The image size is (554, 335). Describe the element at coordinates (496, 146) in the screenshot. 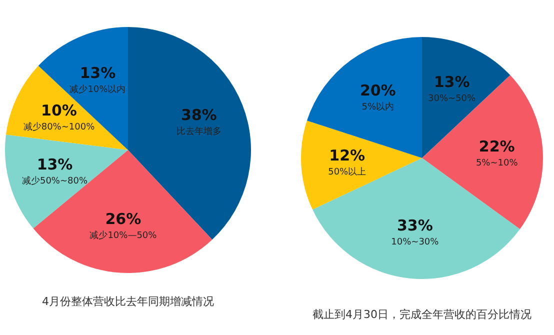

I see `data-label: 22%` at that location.